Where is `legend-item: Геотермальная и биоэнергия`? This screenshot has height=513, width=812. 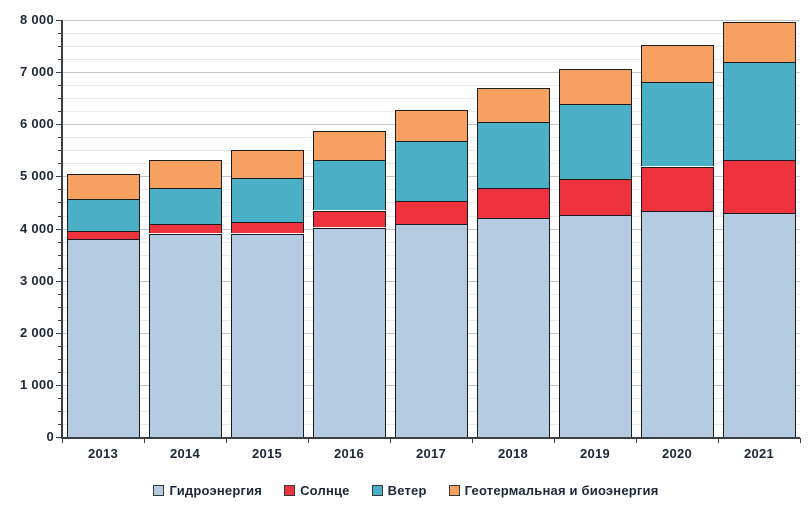 legend-item: Геотермальная и биоэнергия is located at coordinates (553, 490).